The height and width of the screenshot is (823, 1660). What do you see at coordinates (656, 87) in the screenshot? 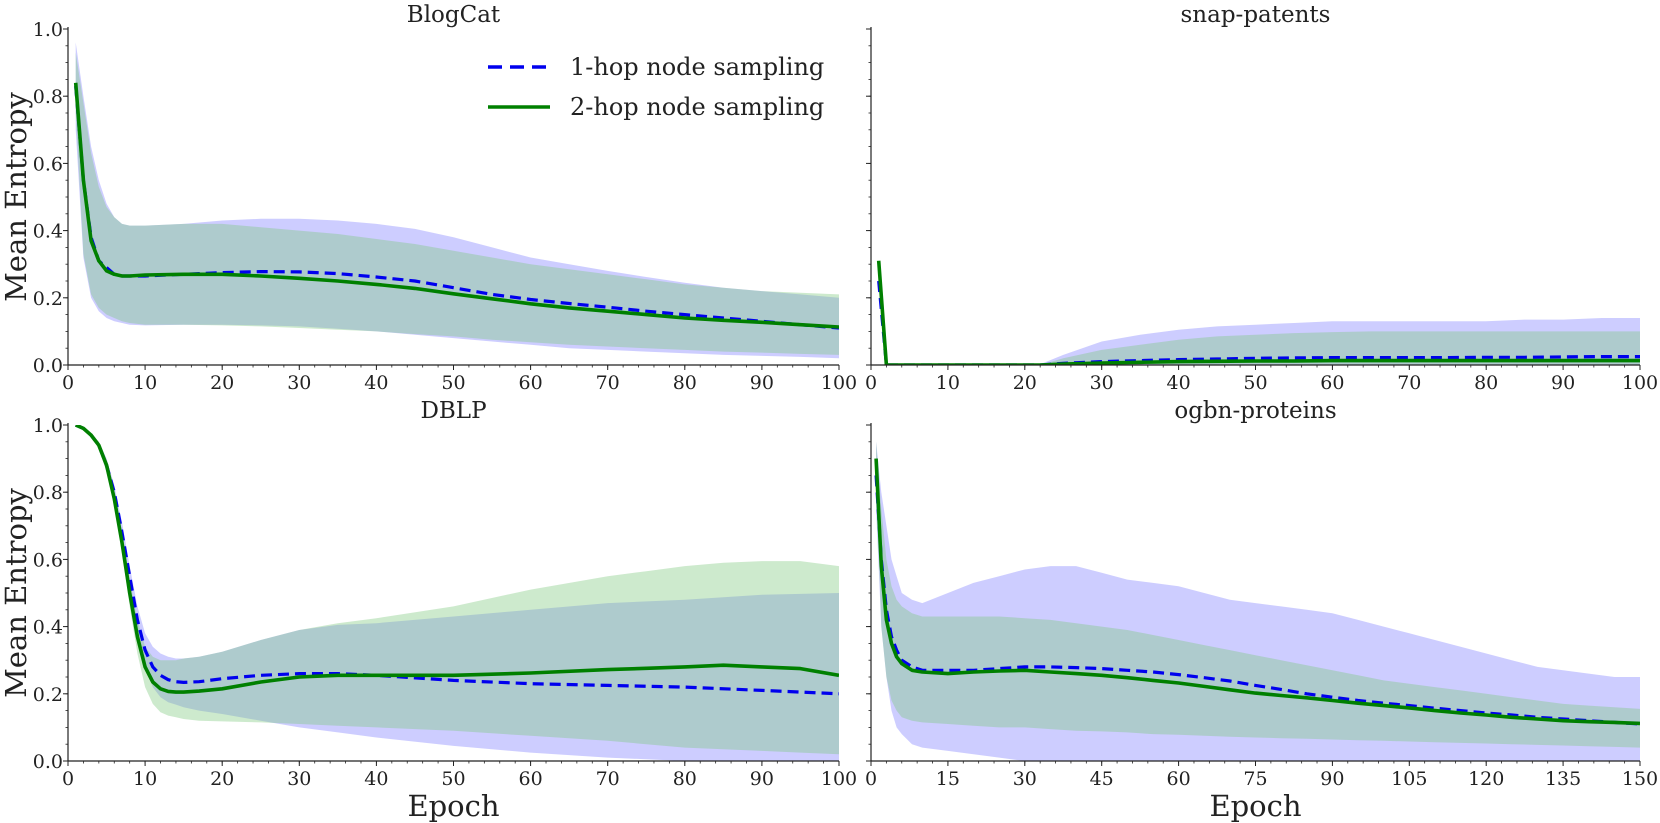
I see `legend: 1-hop node sampling 2-hop node sampling` at bounding box center [656, 87].